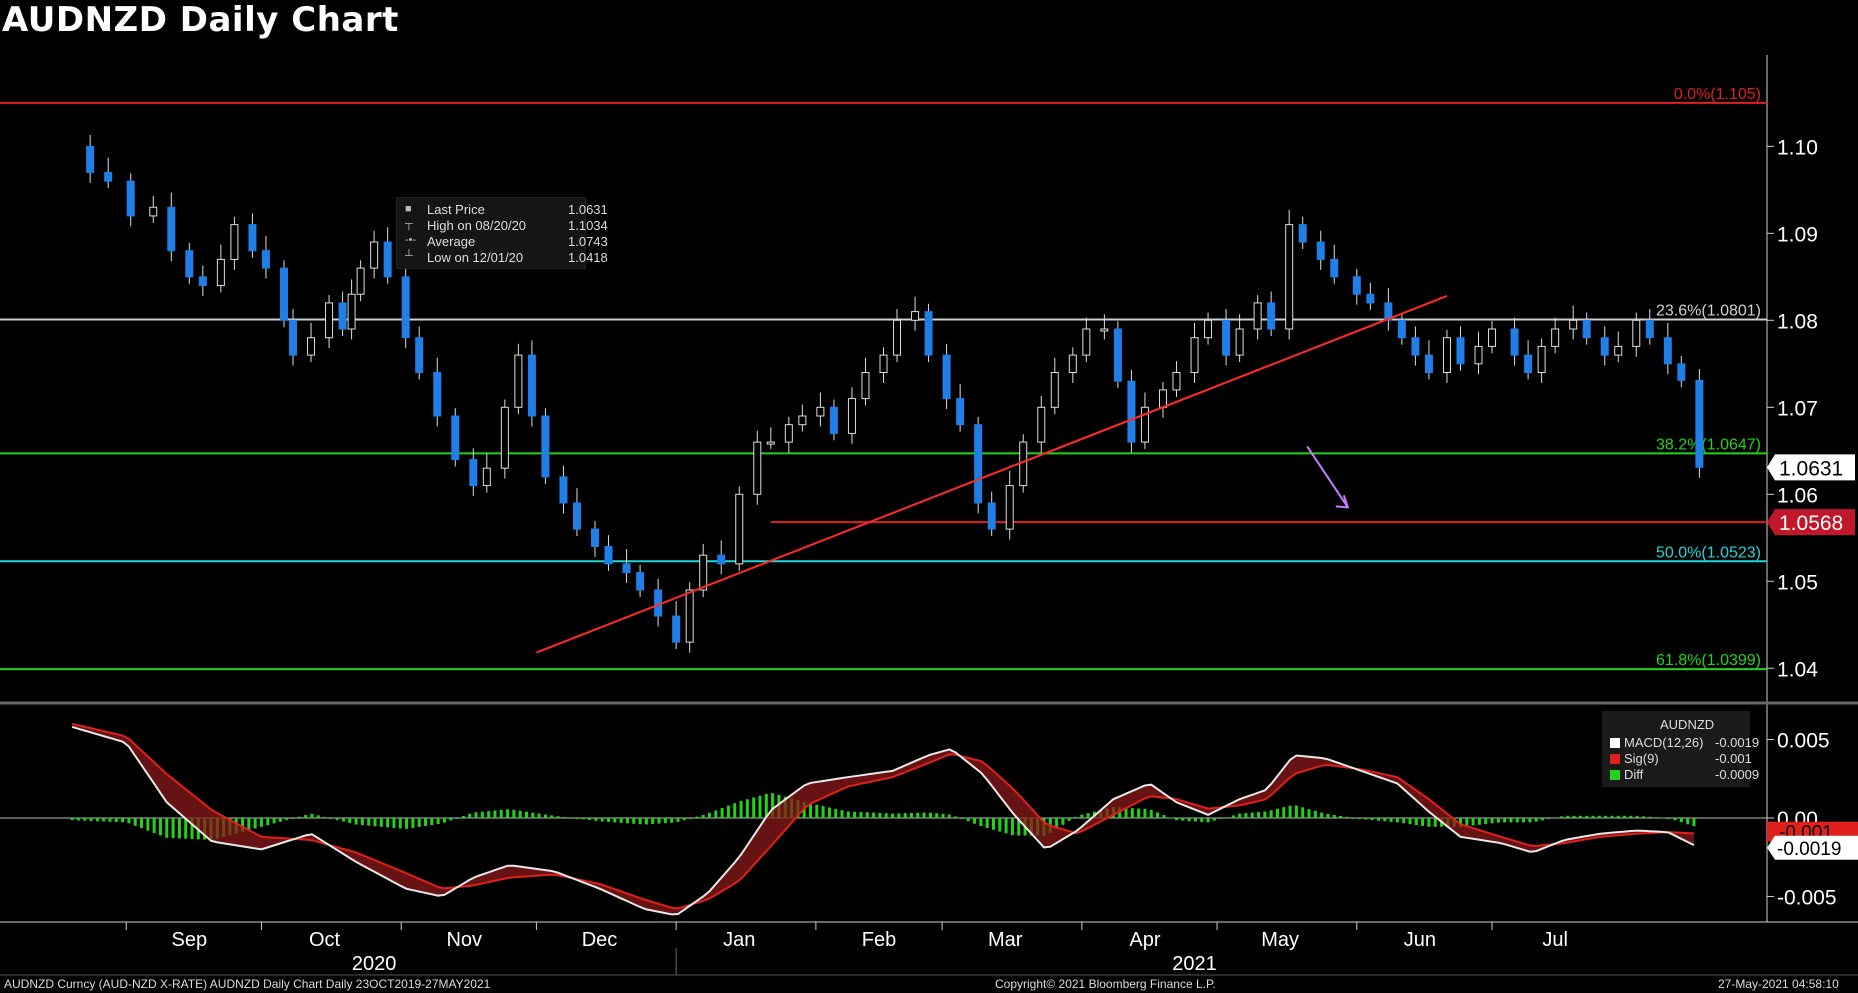 This screenshot has height=993, width=1858. I want to click on legend-high: High on 08/20/20 1.1034, so click(517, 225).